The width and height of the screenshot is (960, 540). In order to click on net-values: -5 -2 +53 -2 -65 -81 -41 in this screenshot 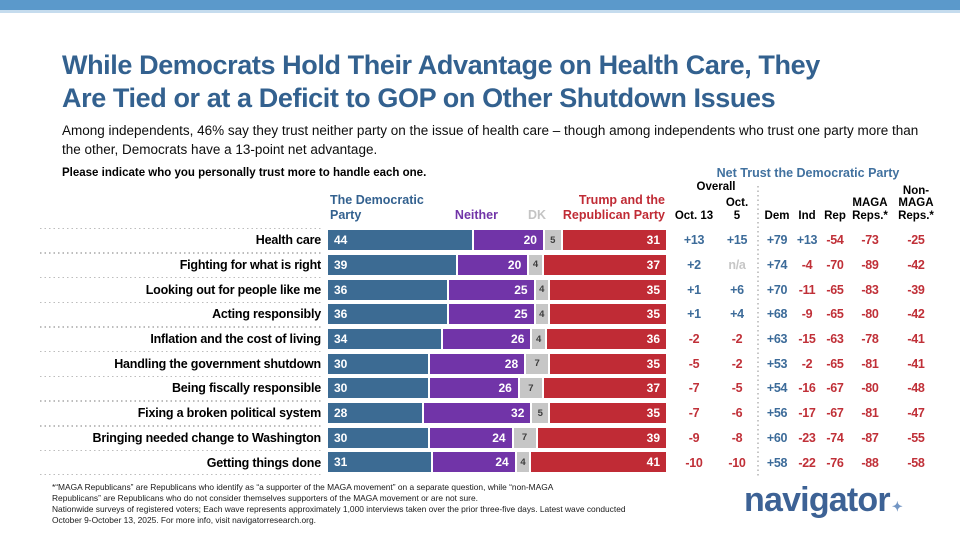, I will do `click(803, 363)`.